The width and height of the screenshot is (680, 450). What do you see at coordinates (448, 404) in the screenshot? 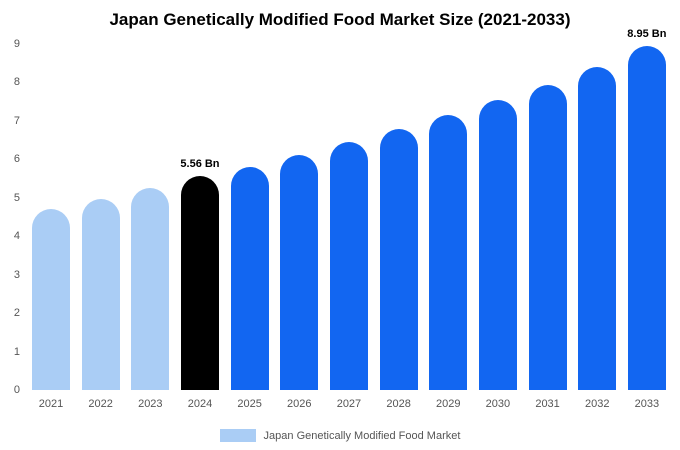
I see `x-axis-label: 2029` at bounding box center [448, 404].